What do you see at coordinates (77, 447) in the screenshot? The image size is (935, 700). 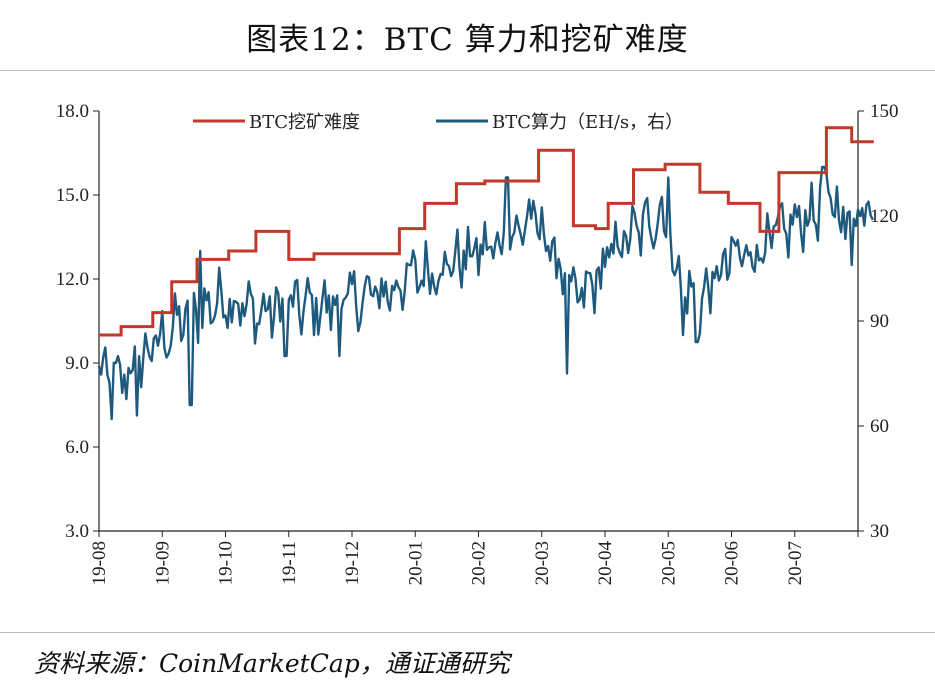 I see `y-left-tick-label: 6.0` at bounding box center [77, 447].